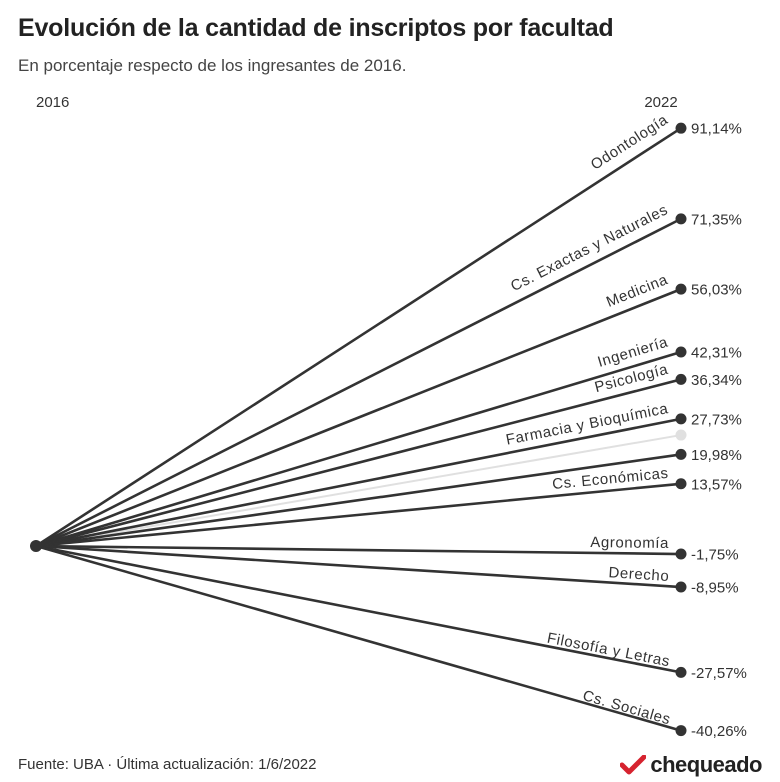 The width and height of the screenshot is (780, 782). What do you see at coordinates (716, 380) in the screenshot?
I see `value-label-4: 36,34%` at bounding box center [716, 380].